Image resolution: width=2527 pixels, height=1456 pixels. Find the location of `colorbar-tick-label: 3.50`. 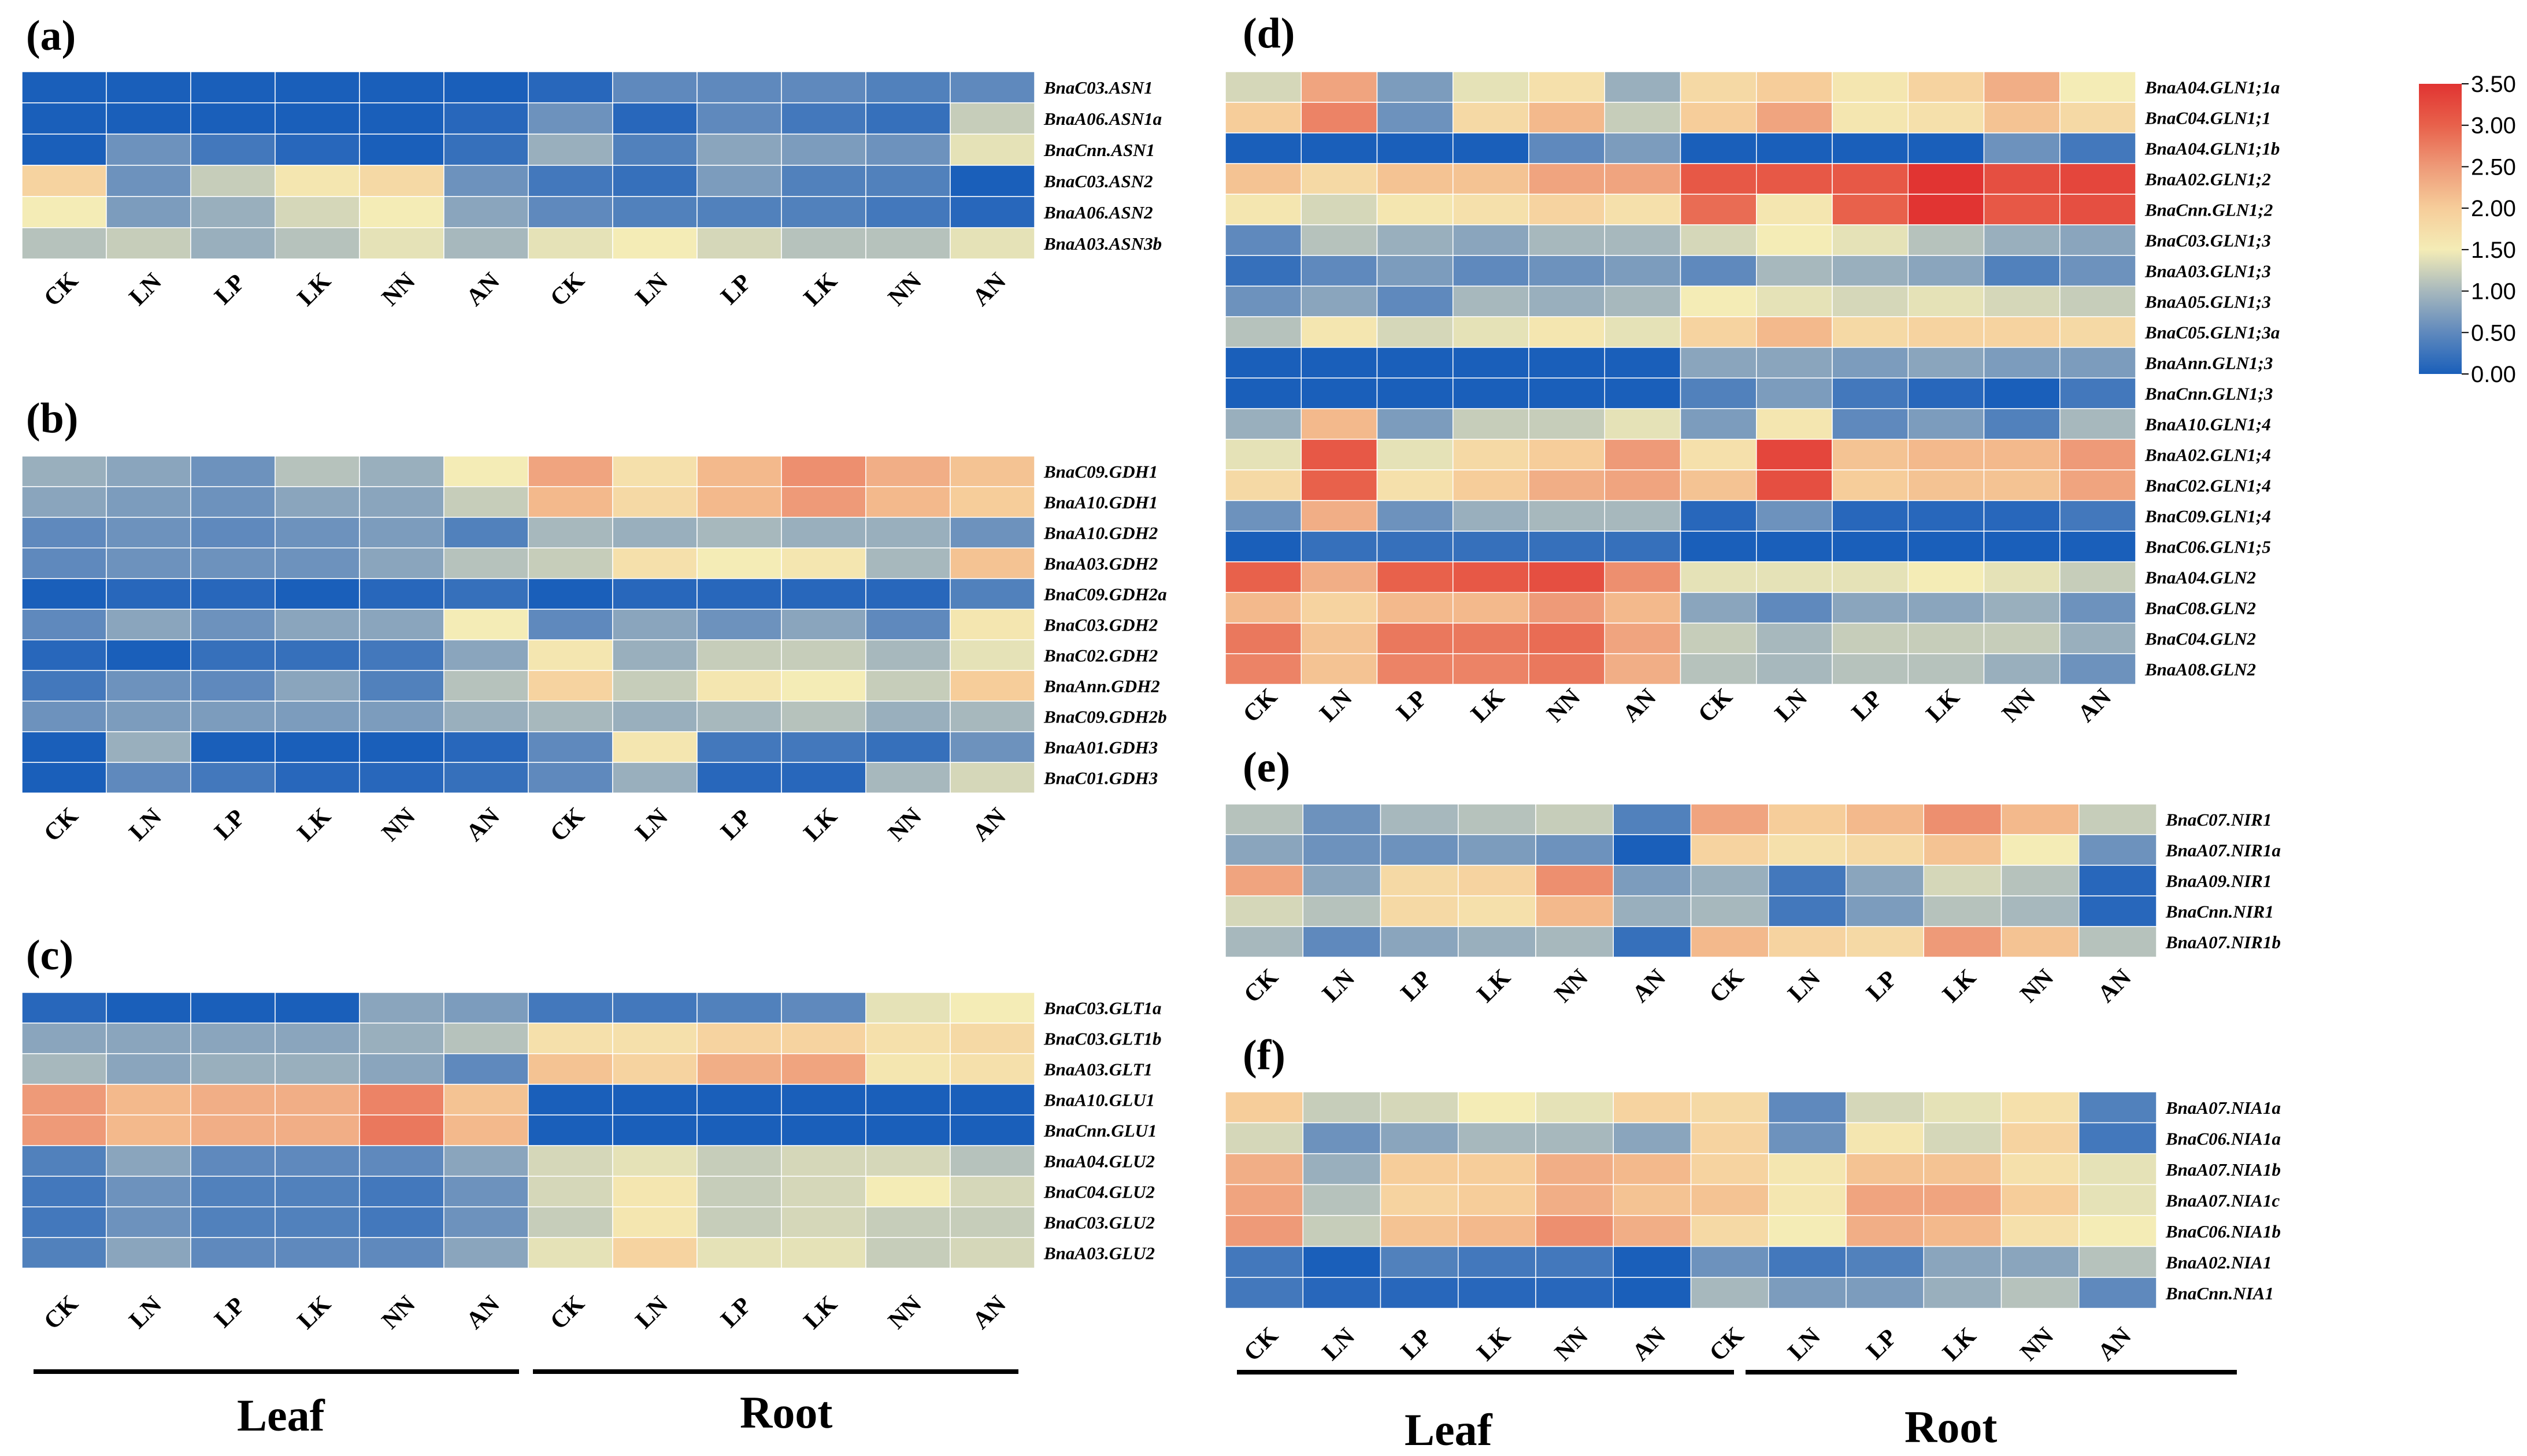

colorbar-tick-label: 3.50 is located at coordinates (2493, 84).